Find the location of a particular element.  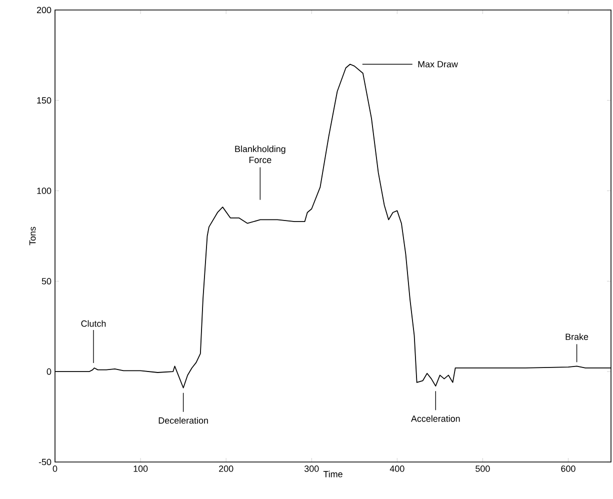

y-tick-label: 0 is located at coordinates (49, 371).